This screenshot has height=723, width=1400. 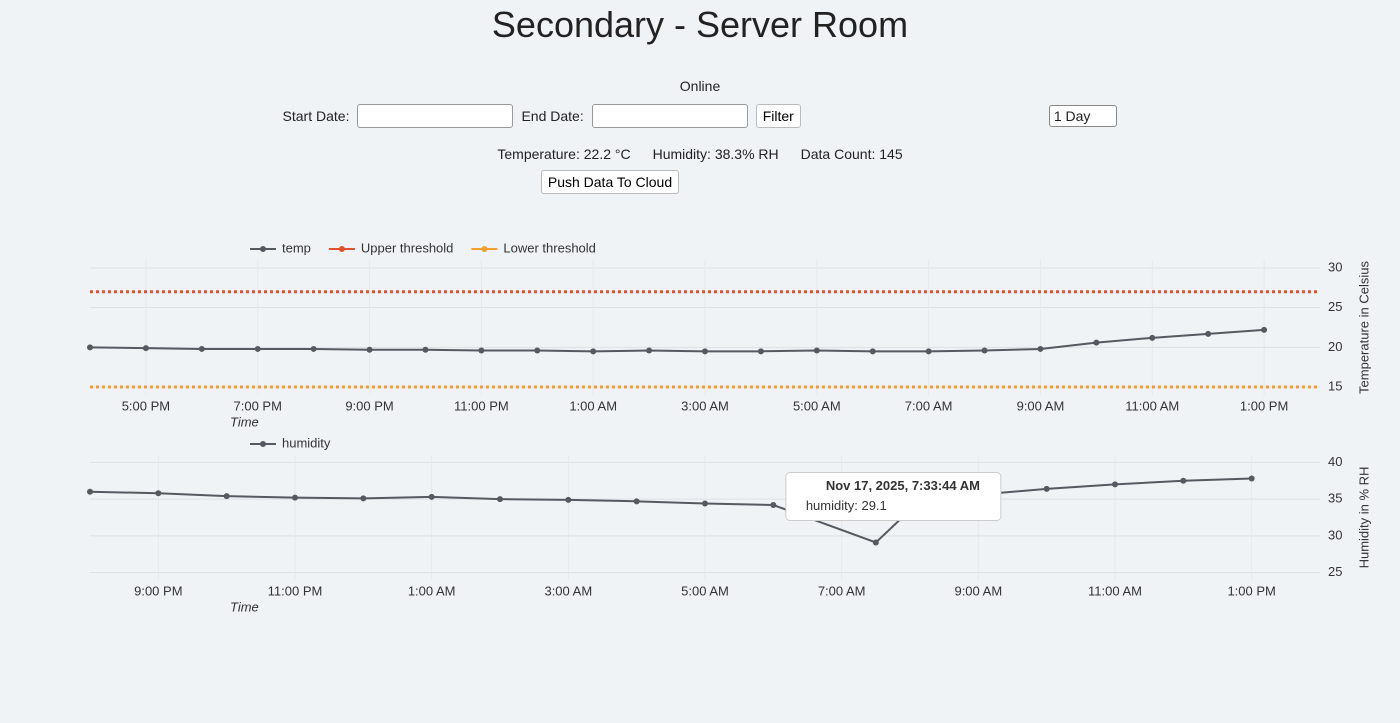 I want to click on legend-label: humidity, so click(x=306, y=442).